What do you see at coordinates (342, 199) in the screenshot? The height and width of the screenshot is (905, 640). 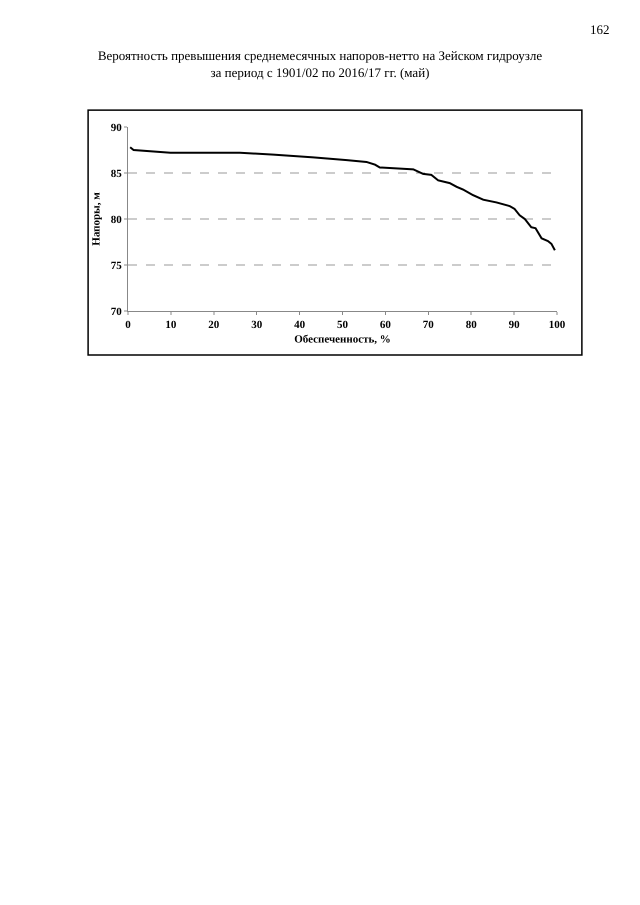 I see `line-series` at bounding box center [342, 199].